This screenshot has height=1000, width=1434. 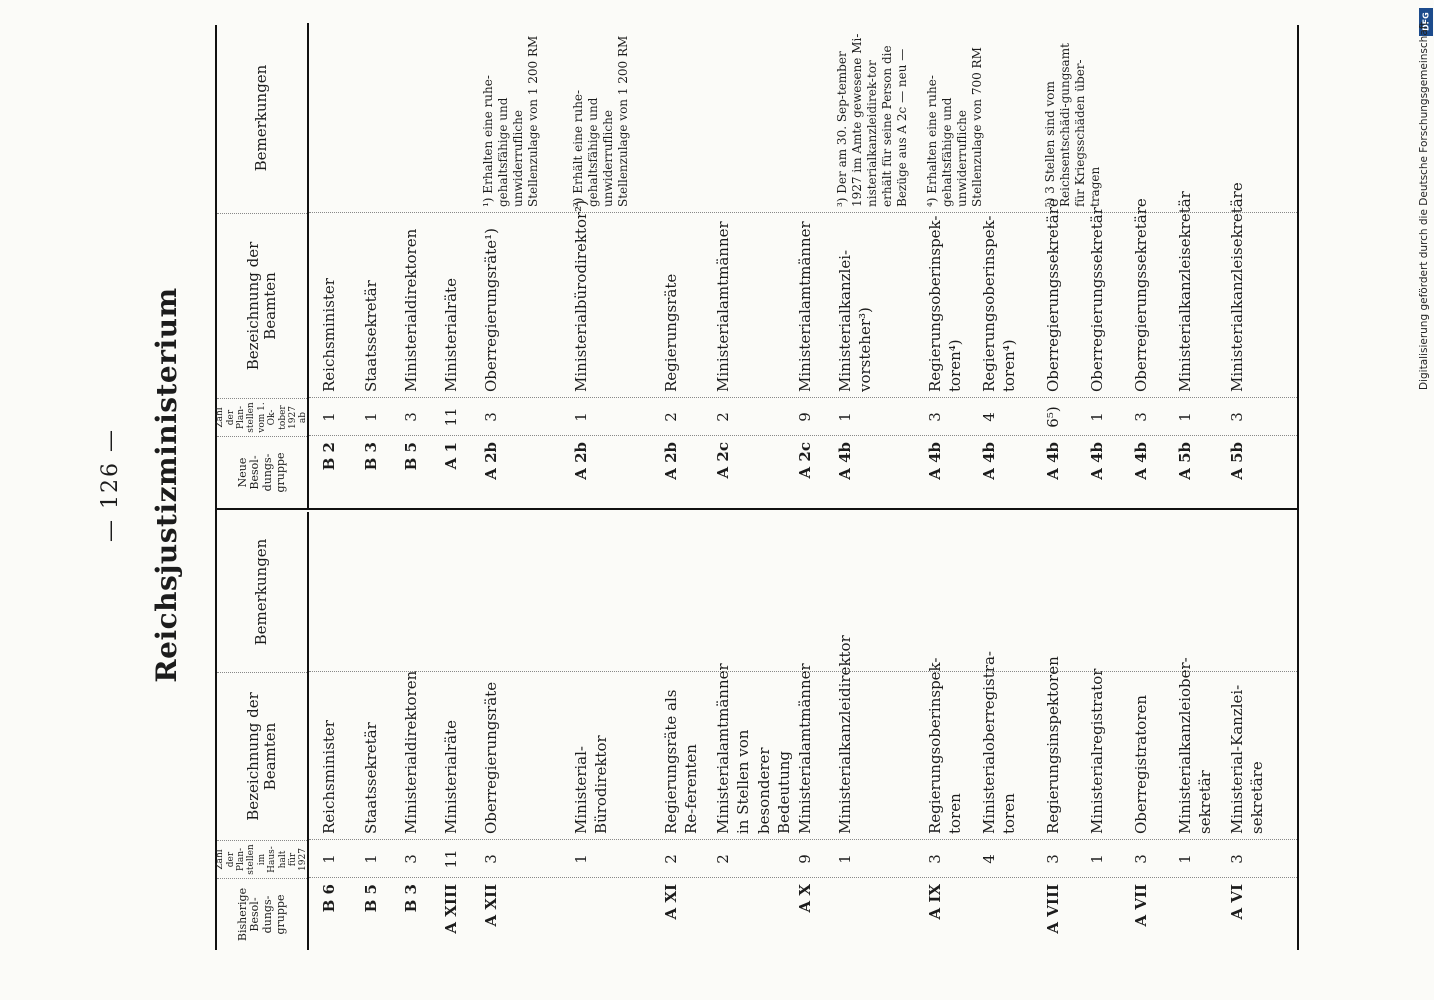 What do you see at coordinates (166, 485) in the screenshot?
I see `page-title: Reichsjustizministerium` at bounding box center [166, 485].